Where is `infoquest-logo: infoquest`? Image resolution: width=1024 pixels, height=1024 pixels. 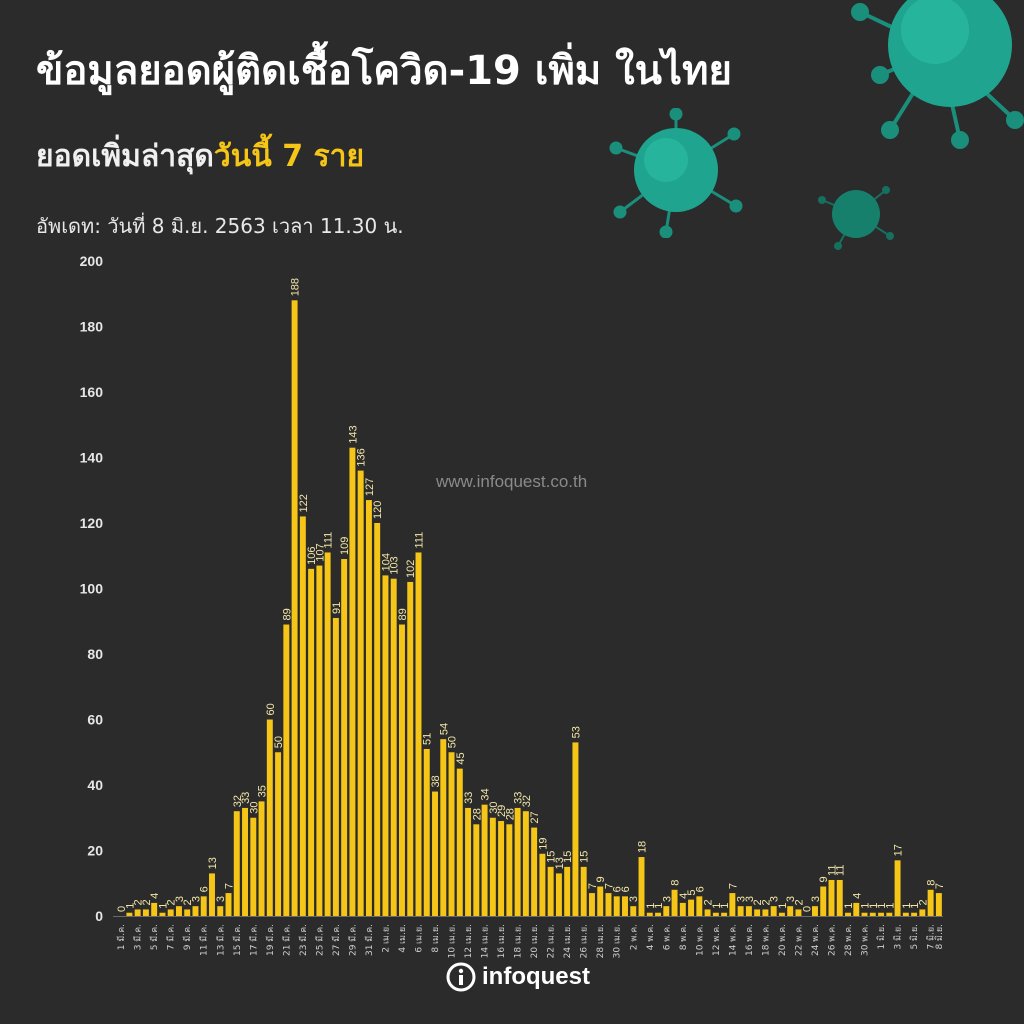 infoquest-logo: infoquest is located at coordinates (518, 977).